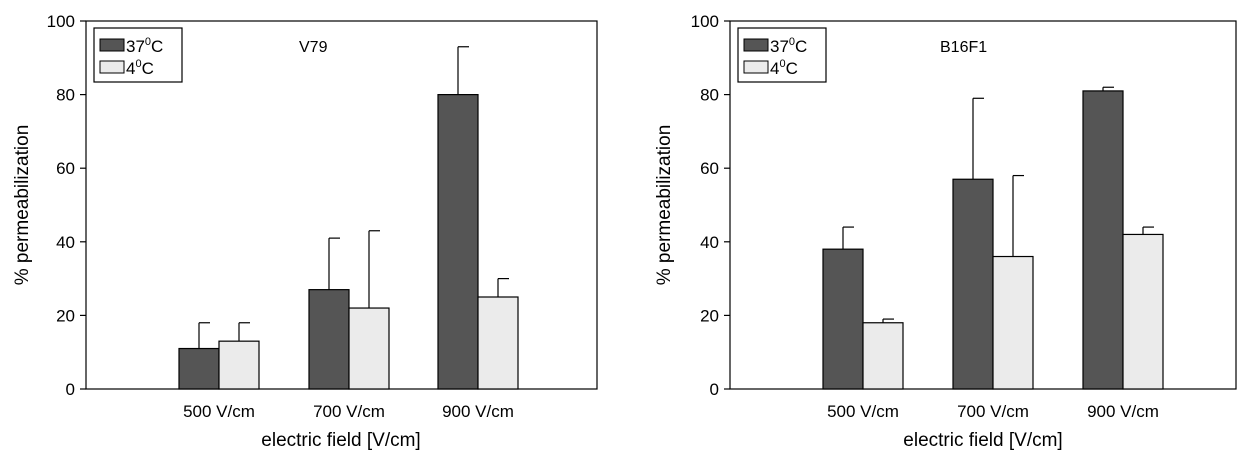 This screenshot has width=1249, height=455. Describe the element at coordinates (313, 47) in the screenshot. I see `annotation-label: V79` at that location.